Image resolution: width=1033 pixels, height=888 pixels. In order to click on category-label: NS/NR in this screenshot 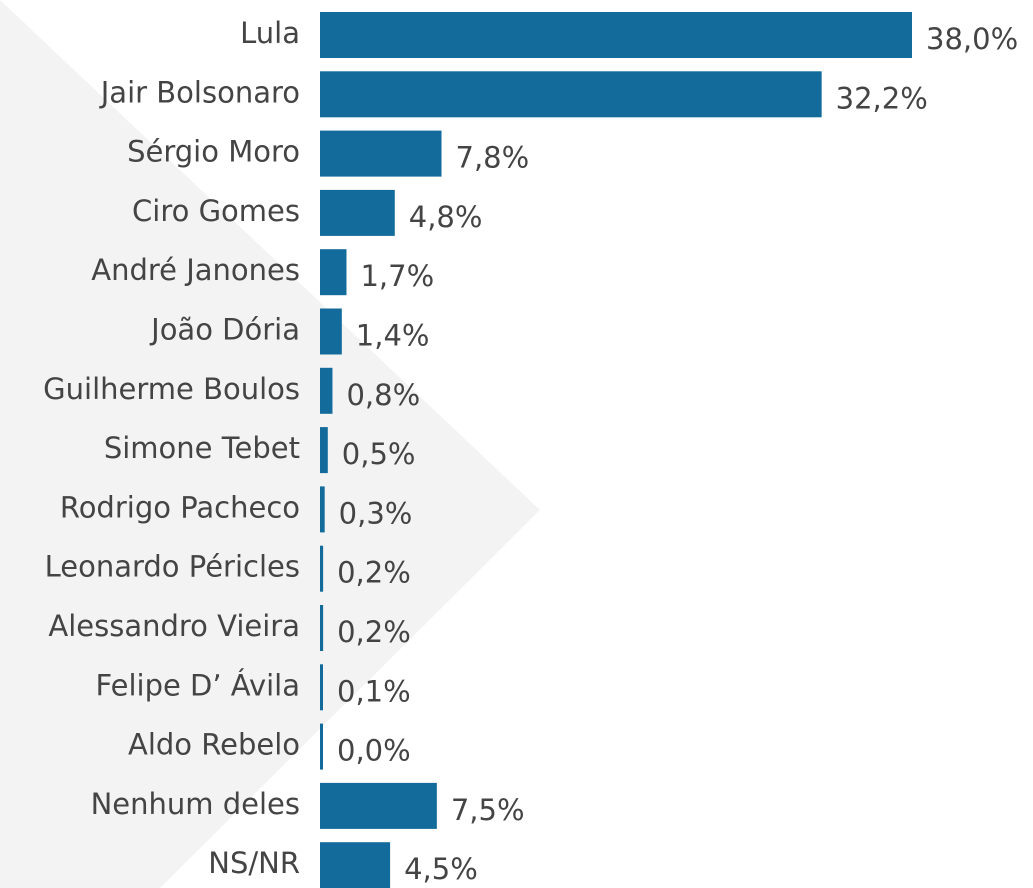, I will do `click(254, 863)`.